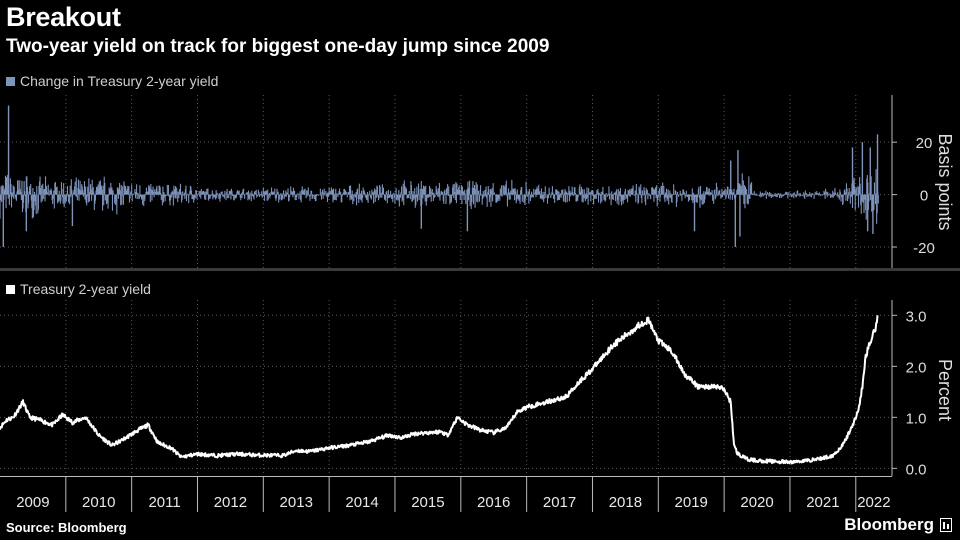 The image size is (960, 540). What do you see at coordinates (916, 469) in the screenshot?
I see `bottom-y-tick-label: 0.0` at bounding box center [916, 469].